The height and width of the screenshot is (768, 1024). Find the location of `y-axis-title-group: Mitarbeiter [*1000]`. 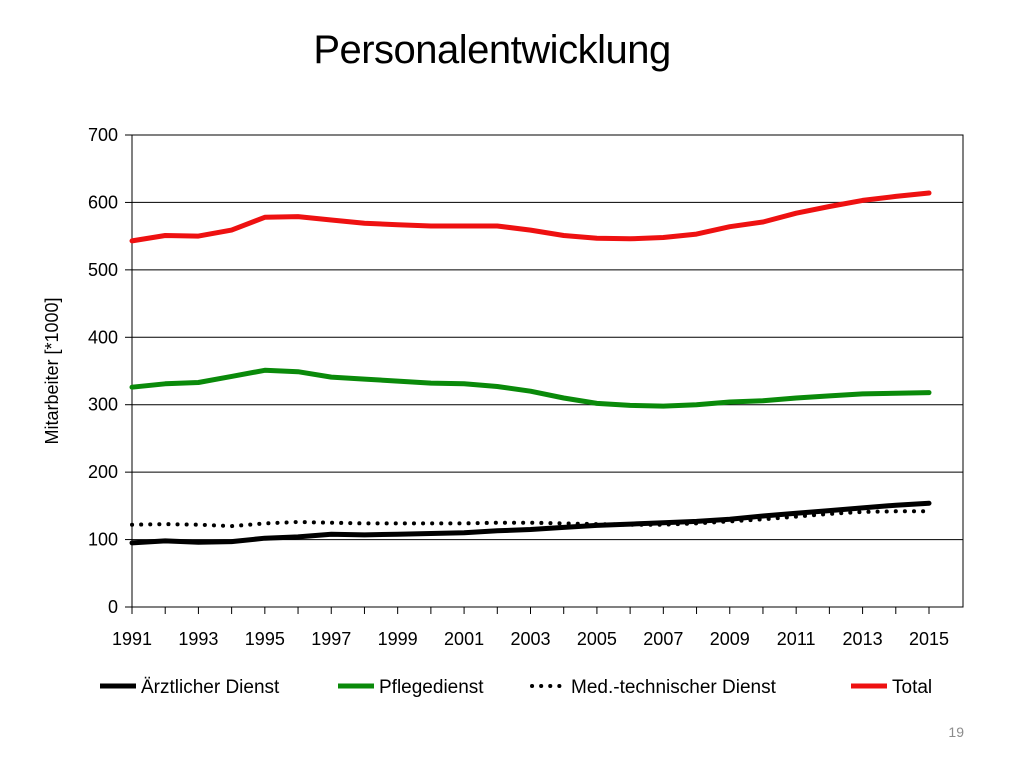

y-axis-title-group: Mitarbeiter [*1000] is located at coordinates (52, 370).